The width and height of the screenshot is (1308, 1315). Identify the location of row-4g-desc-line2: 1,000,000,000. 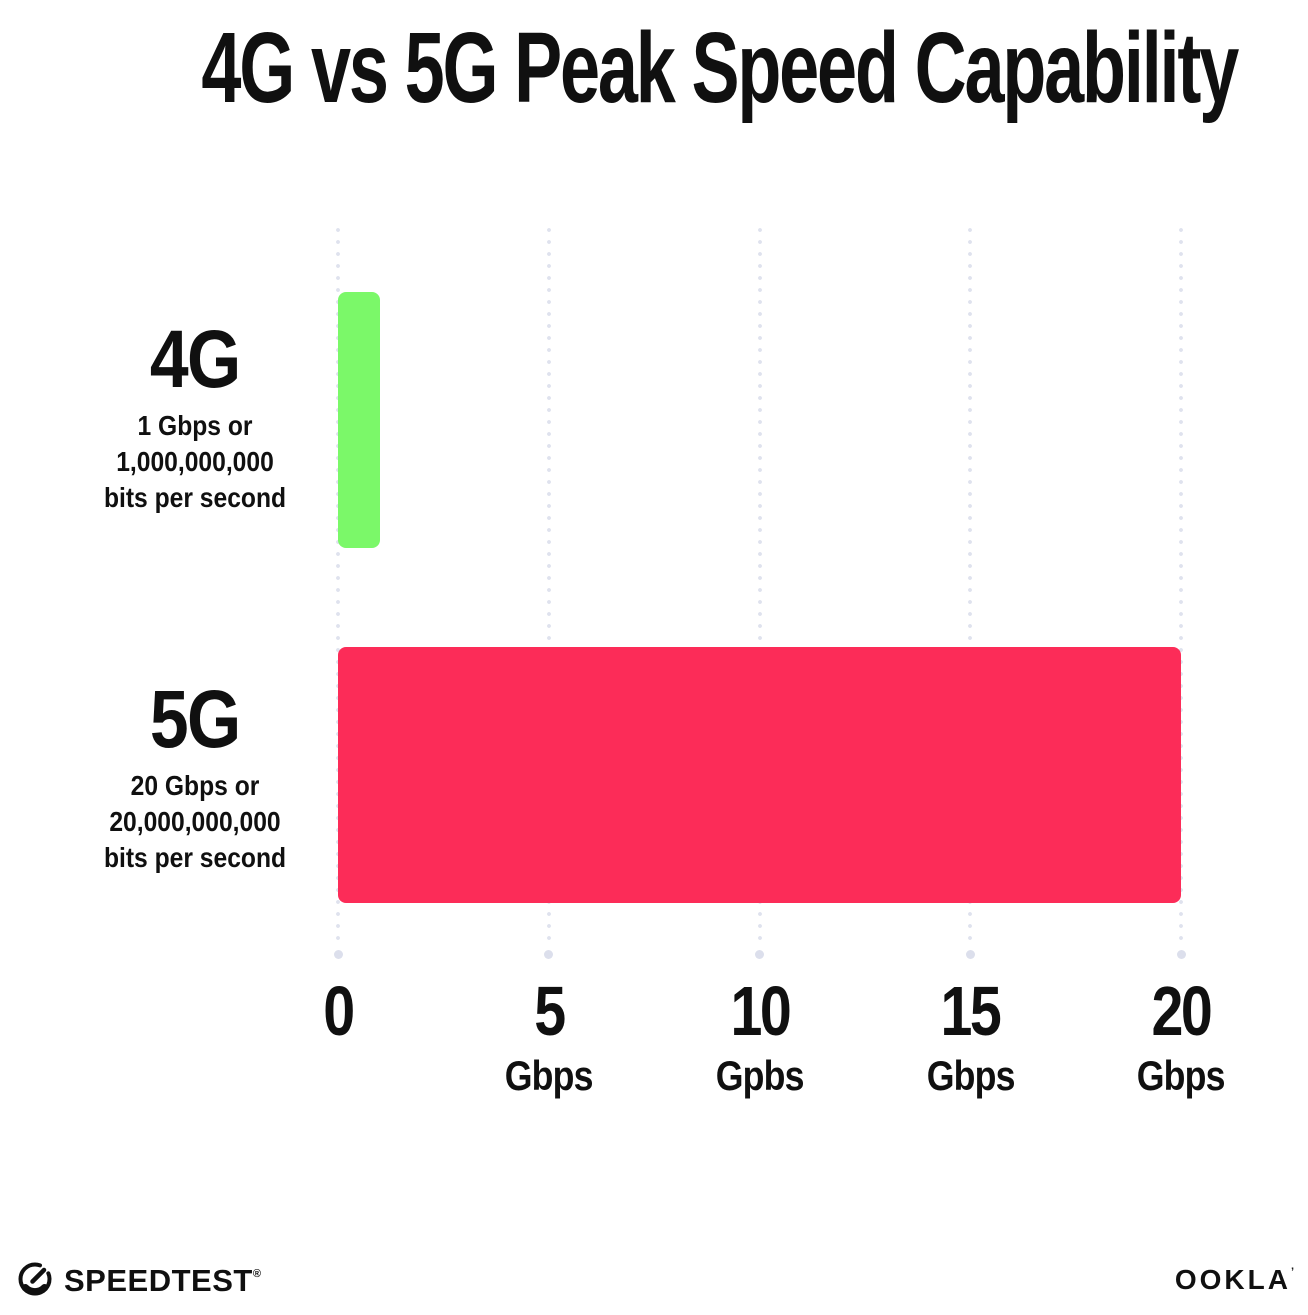
(195, 461).